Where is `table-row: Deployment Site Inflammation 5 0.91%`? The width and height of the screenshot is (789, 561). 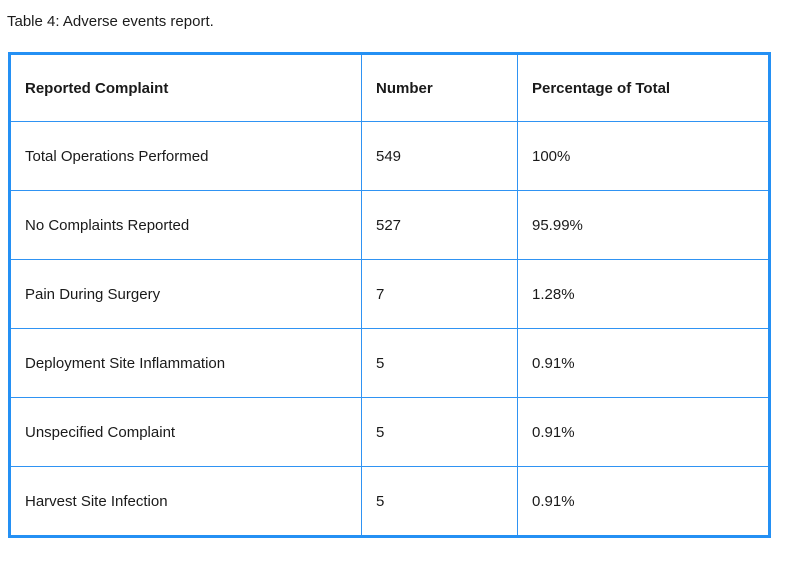
table-row: Deployment Site Inflammation 5 0.91% is located at coordinates (389, 363).